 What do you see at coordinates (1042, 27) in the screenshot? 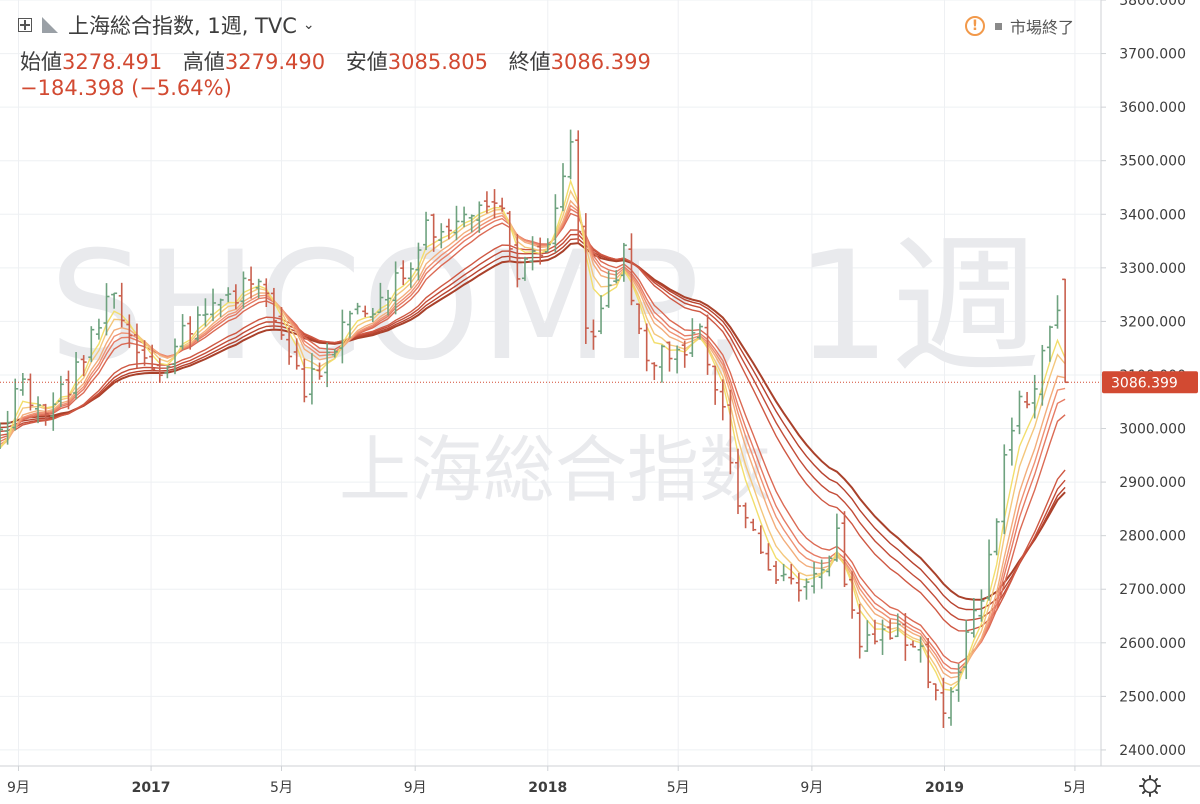
I see `market-status-text: 市場終了` at bounding box center [1042, 27].